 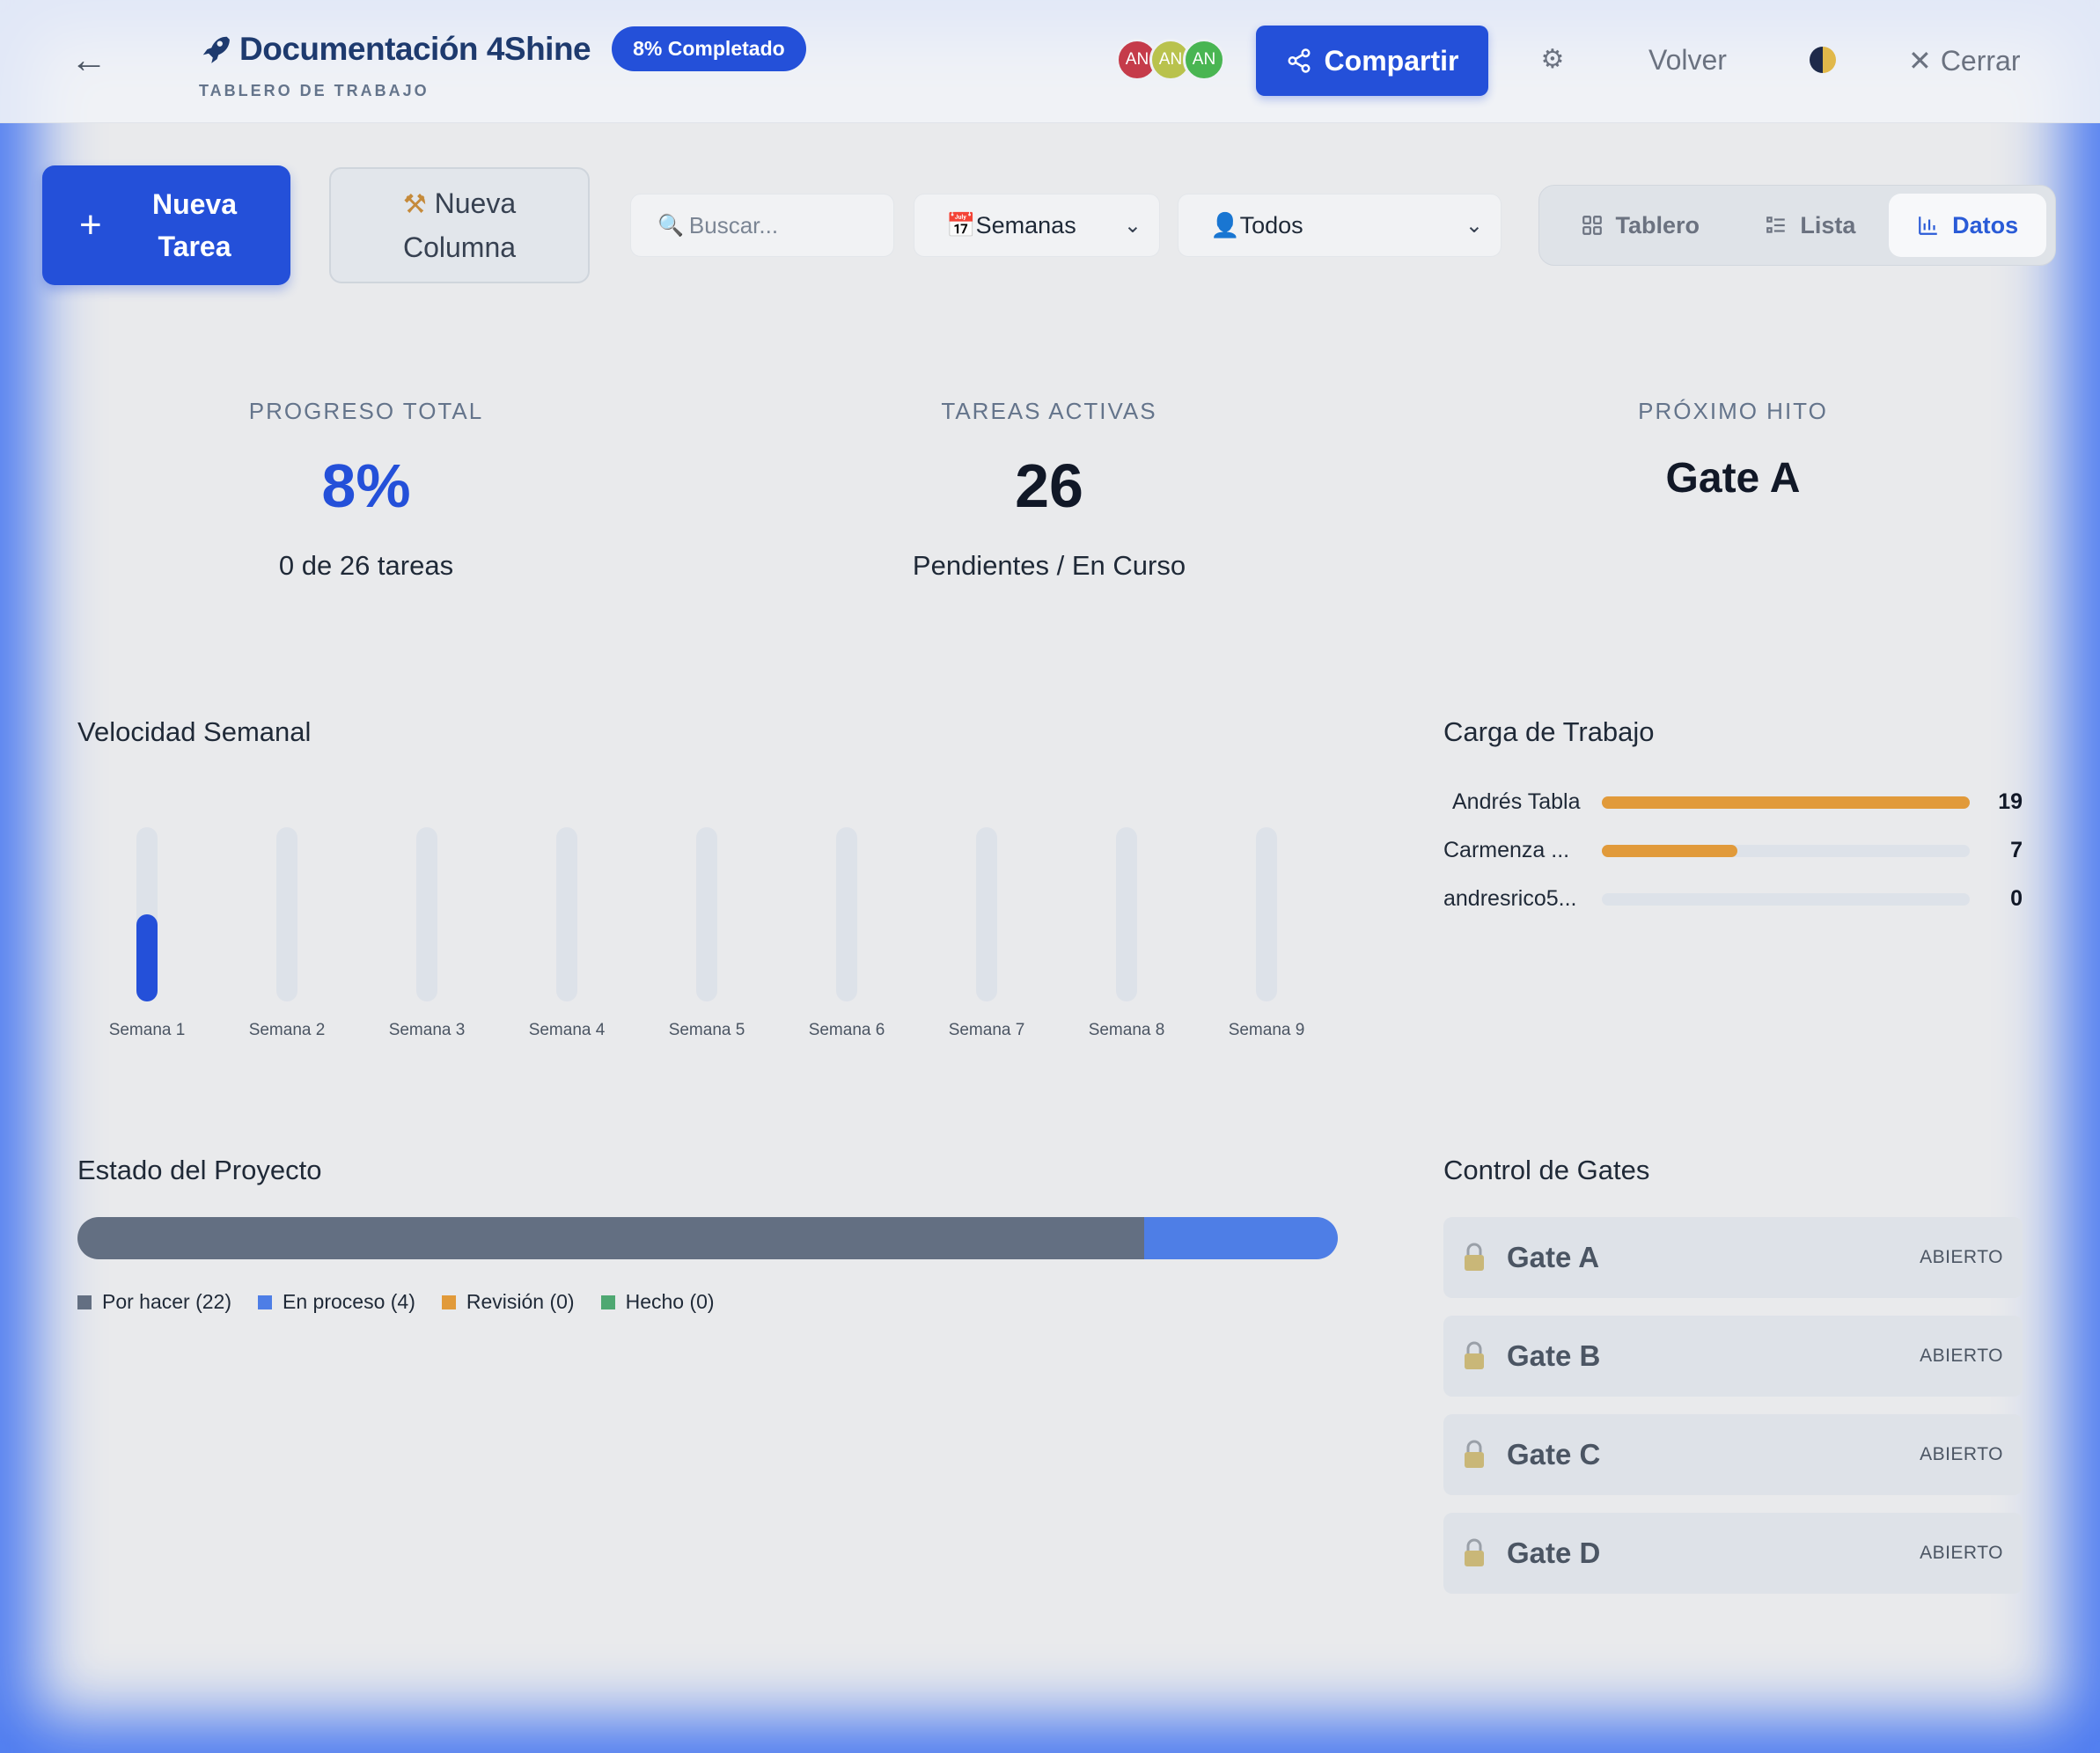 What do you see at coordinates (1340, 226) in the screenshot?
I see `assignee-select: 👤Todos ⌄` at bounding box center [1340, 226].